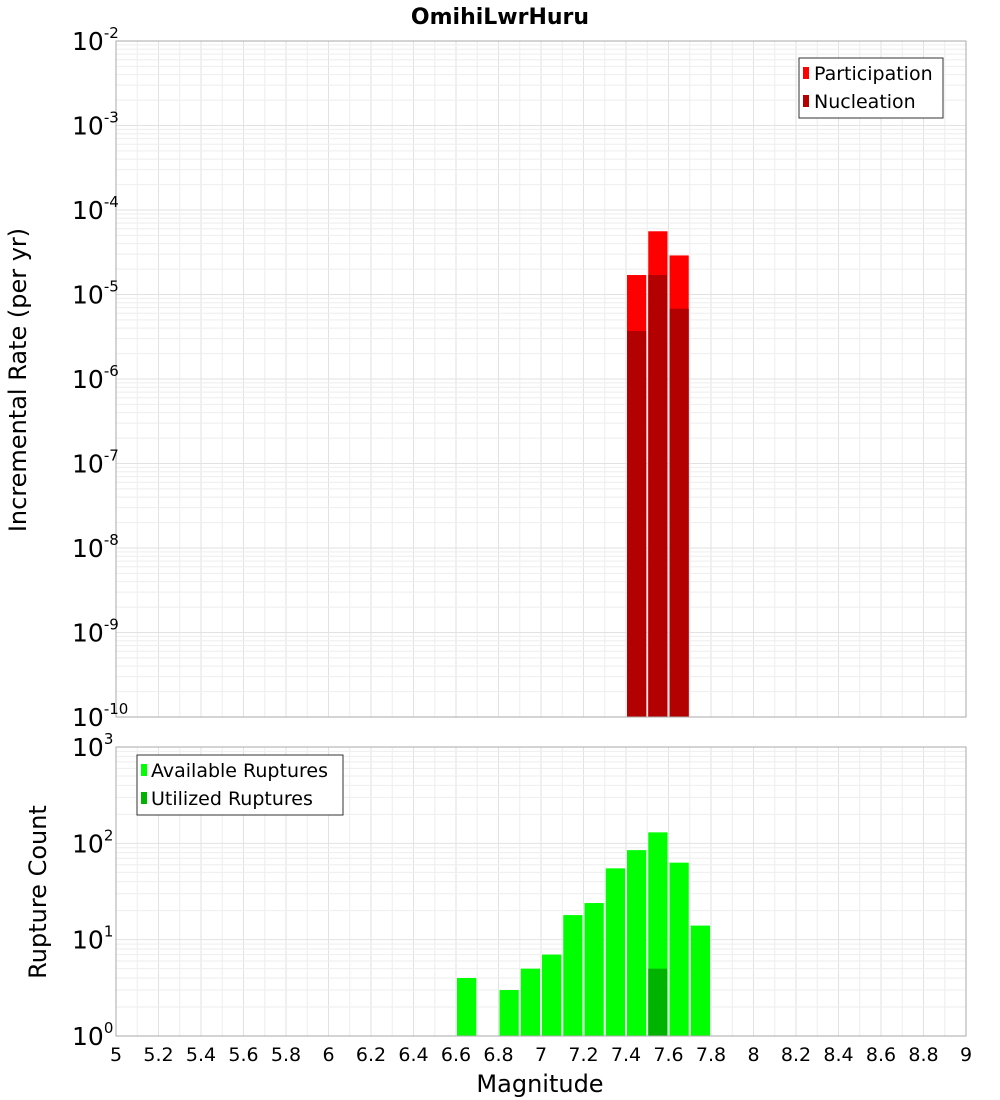 The width and height of the screenshot is (1000, 1100). I want to click on count-panel-bars, so click(583, 934).